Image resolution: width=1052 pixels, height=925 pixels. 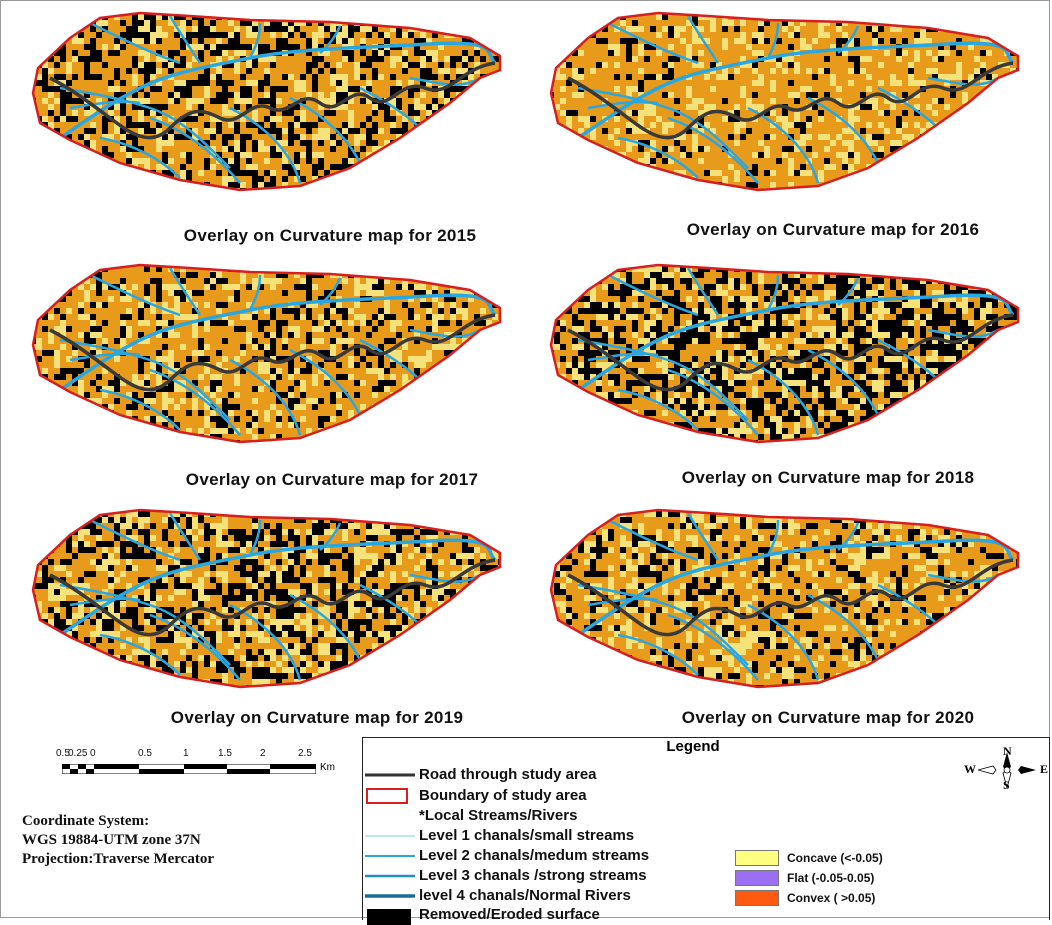 I want to click on compass-n: N, so click(x=1007, y=751).